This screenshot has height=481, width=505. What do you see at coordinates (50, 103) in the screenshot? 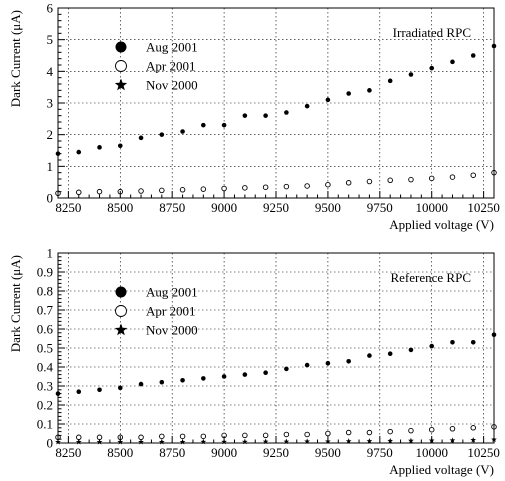
I see `y-tick-label: 3` at bounding box center [50, 103].